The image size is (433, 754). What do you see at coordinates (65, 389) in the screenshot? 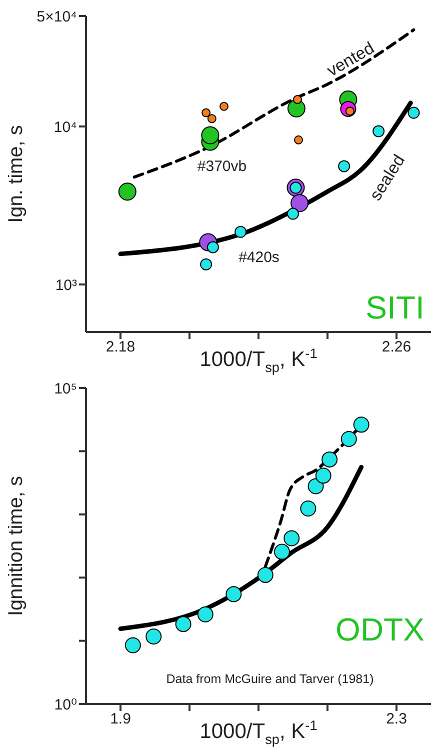
I see `y-tick-label: 10⁵` at bounding box center [65, 389].